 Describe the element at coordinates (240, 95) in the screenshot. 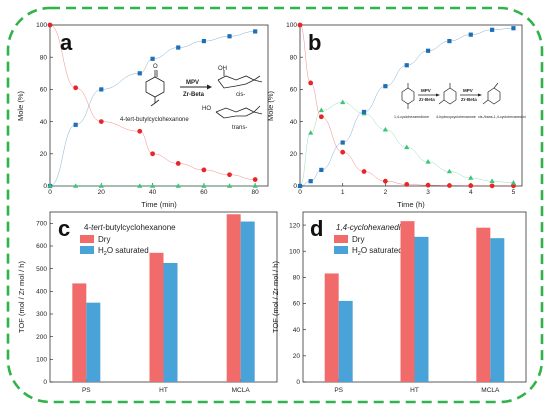

I see `cis-label: cis-` at that location.